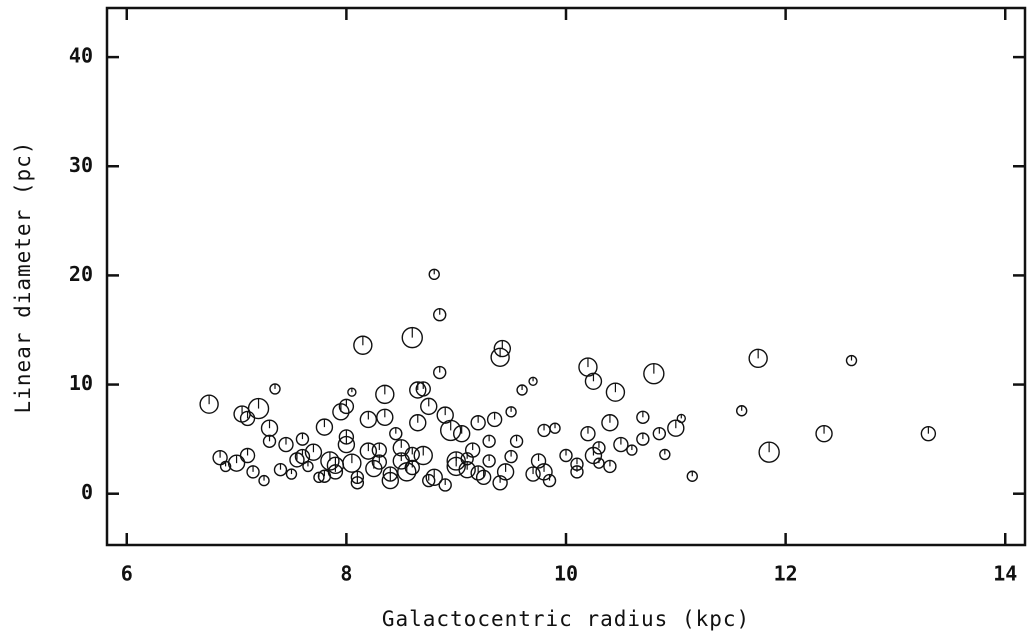 The width and height of the screenshot is (1029, 643). What do you see at coordinates (81, 165) in the screenshot?
I see `y-tick-label: 30` at bounding box center [81, 165].